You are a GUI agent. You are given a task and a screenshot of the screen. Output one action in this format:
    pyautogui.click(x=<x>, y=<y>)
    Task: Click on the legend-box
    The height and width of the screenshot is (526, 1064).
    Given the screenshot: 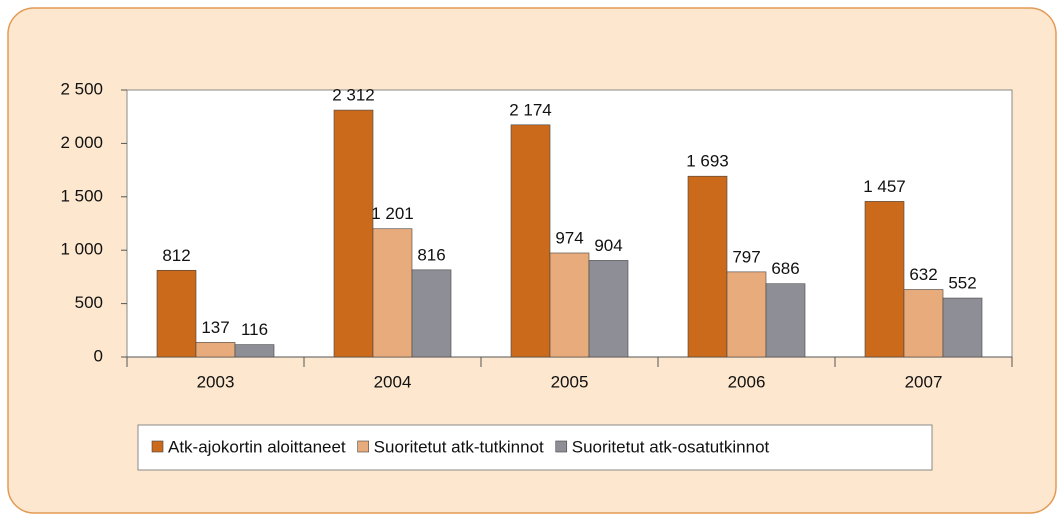 What is the action you would take?
    pyautogui.click(x=535, y=447)
    